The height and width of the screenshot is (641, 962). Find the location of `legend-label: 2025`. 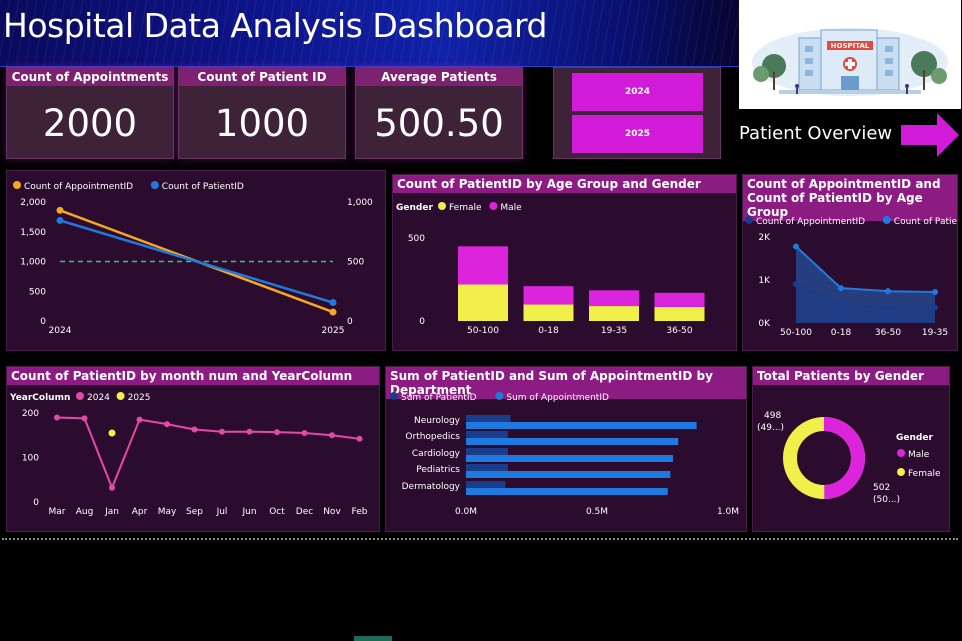

legend-label: 2025 is located at coordinates (139, 398).